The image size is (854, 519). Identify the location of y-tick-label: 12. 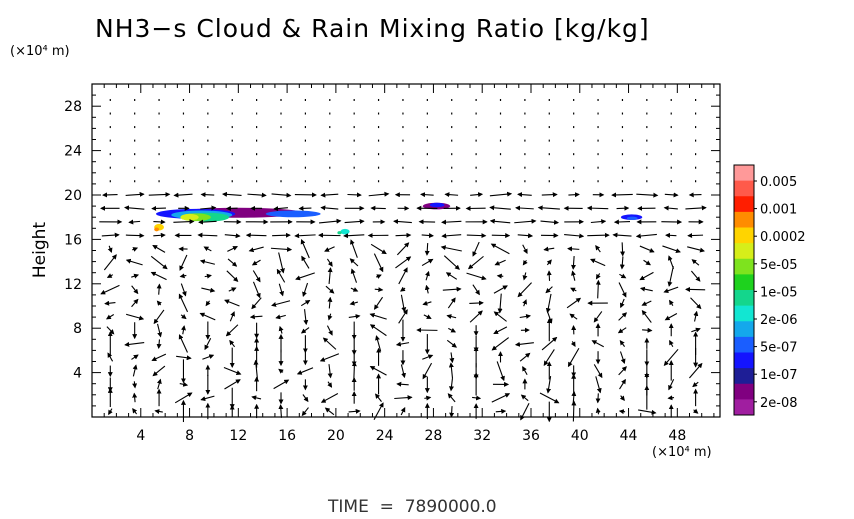
(73, 285).